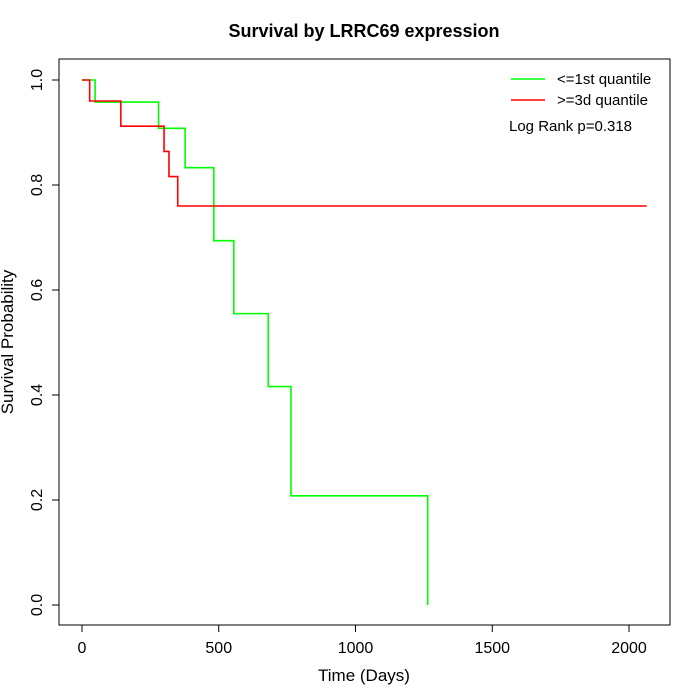  I want to click on x-tick-label: 2000, so click(629, 648).